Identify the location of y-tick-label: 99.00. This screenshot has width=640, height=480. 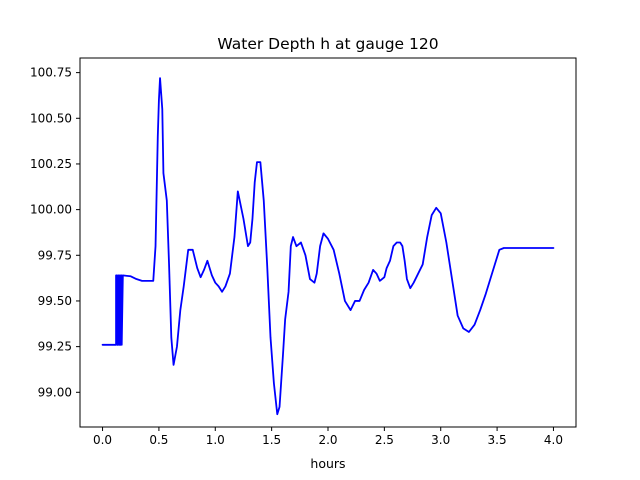
(55, 392).